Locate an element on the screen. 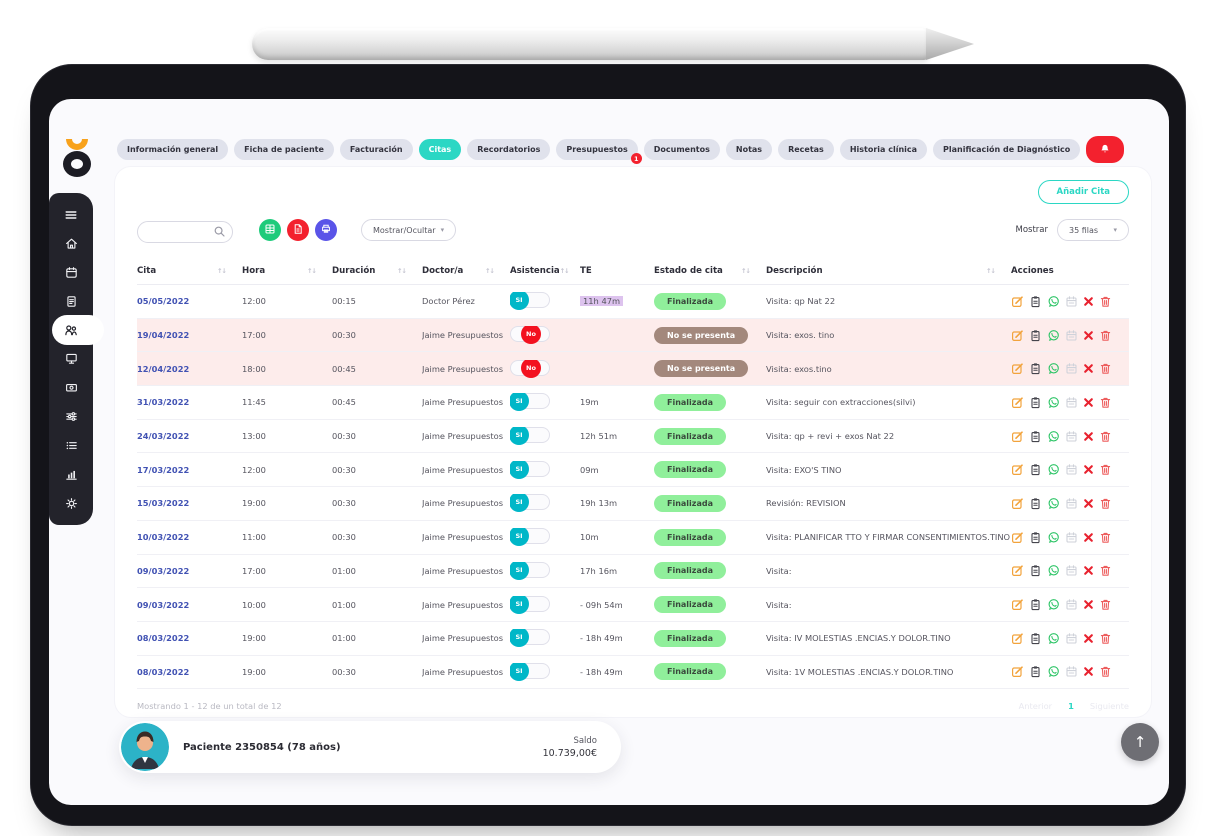  pagination-page-1: 1 is located at coordinates (1071, 706).